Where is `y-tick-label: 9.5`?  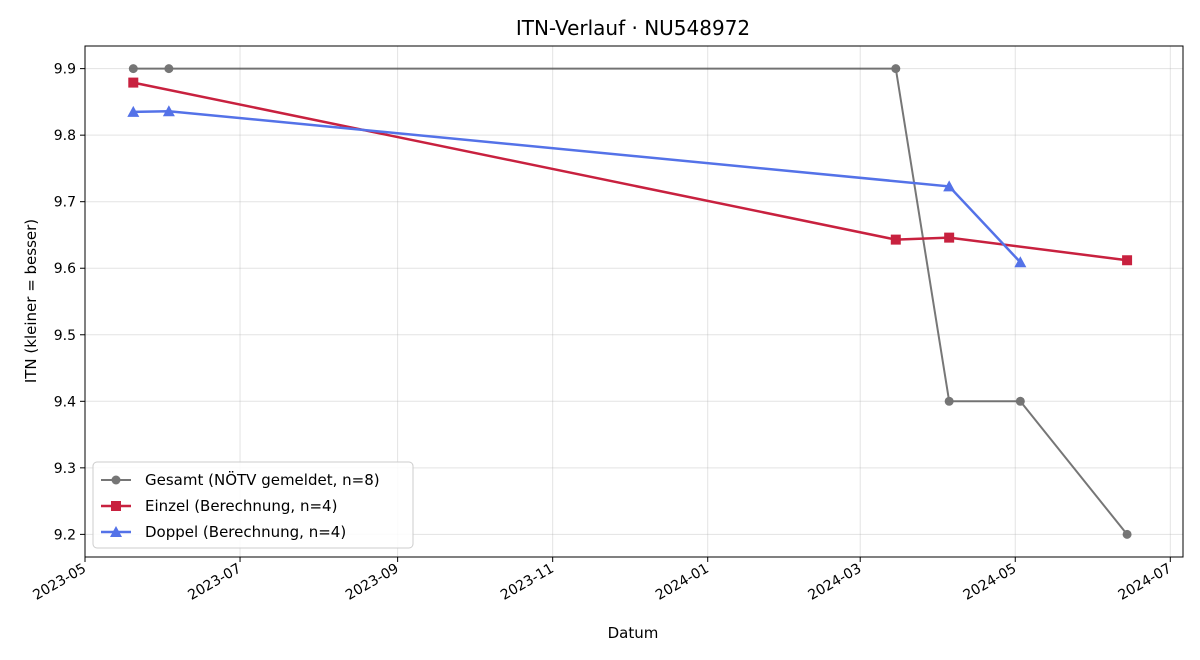 y-tick-label: 9.5 is located at coordinates (65, 336).